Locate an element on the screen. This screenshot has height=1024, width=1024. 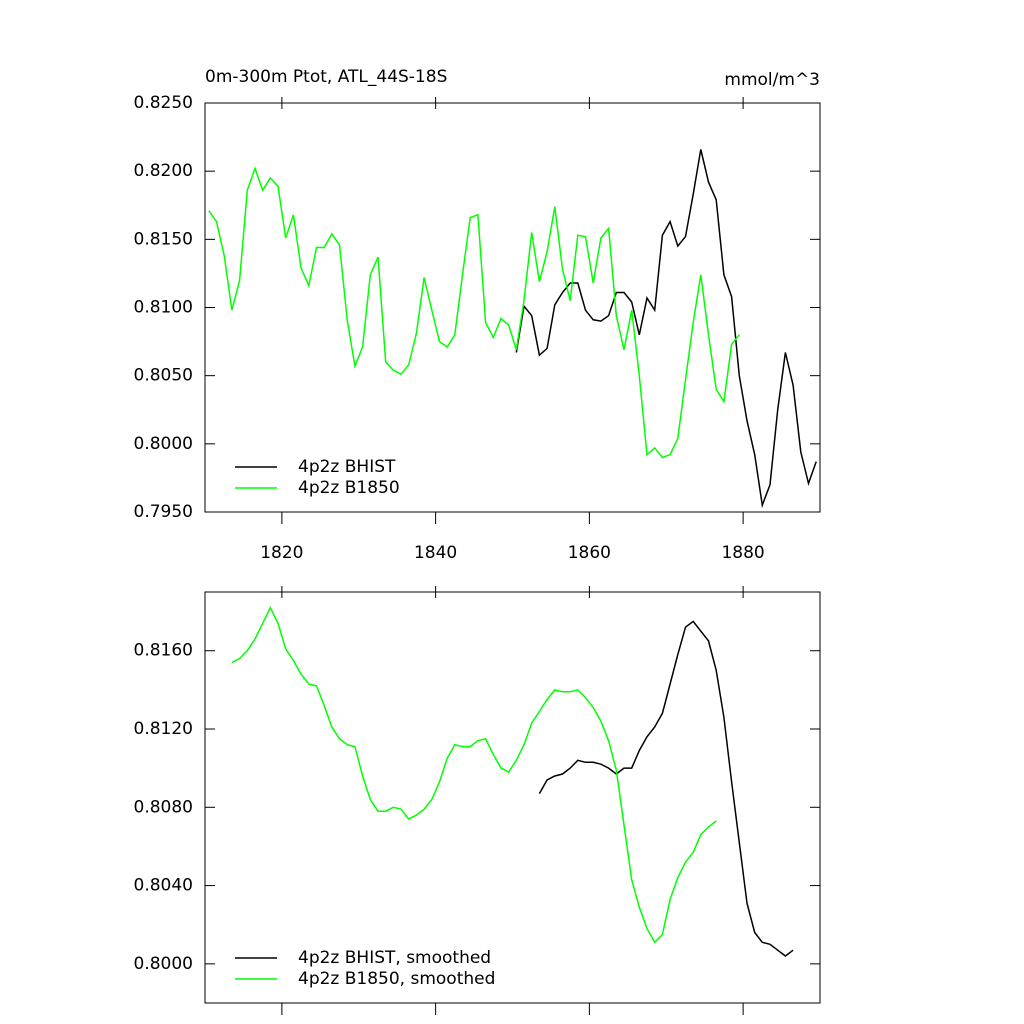
y-tick-label: 0.8040 is located at coordinates (163, 886).